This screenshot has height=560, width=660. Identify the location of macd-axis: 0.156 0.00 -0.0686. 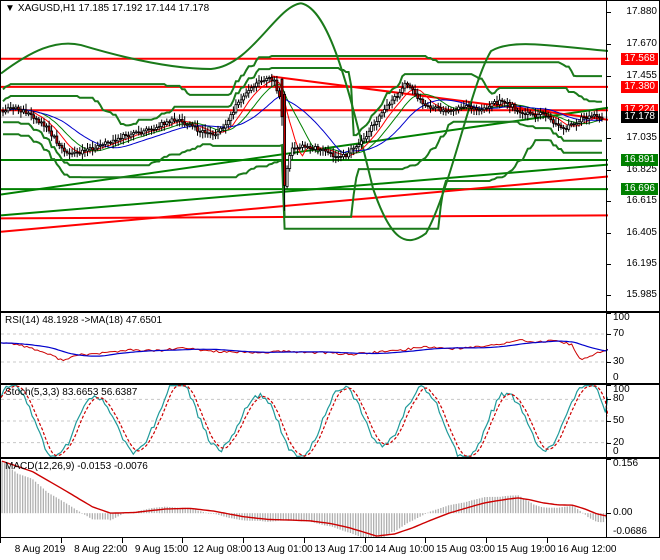
(632, 498).